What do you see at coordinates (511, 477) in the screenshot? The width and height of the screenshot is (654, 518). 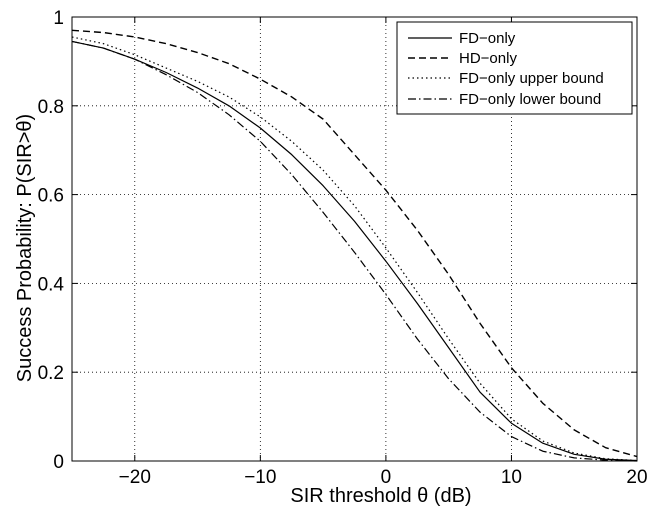 I see `x-tick-label: 10` at bounding box center [511, 477].